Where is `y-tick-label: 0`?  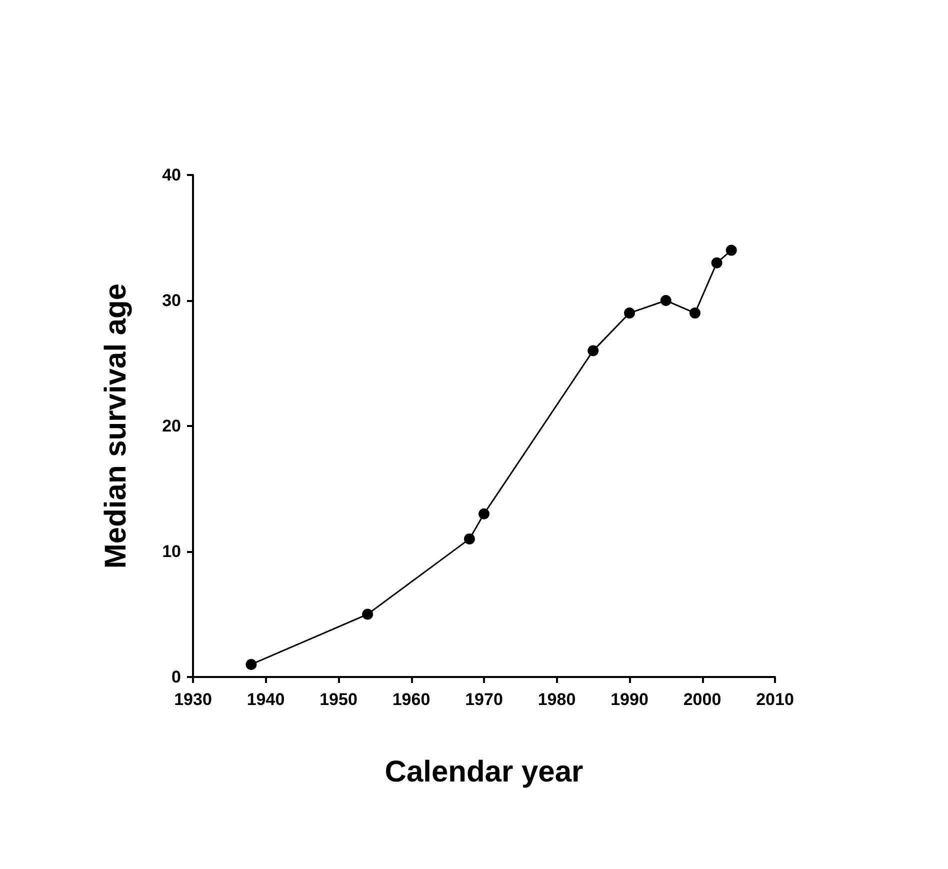 y-tick-label: 0 is located at coordinates (176, 677).